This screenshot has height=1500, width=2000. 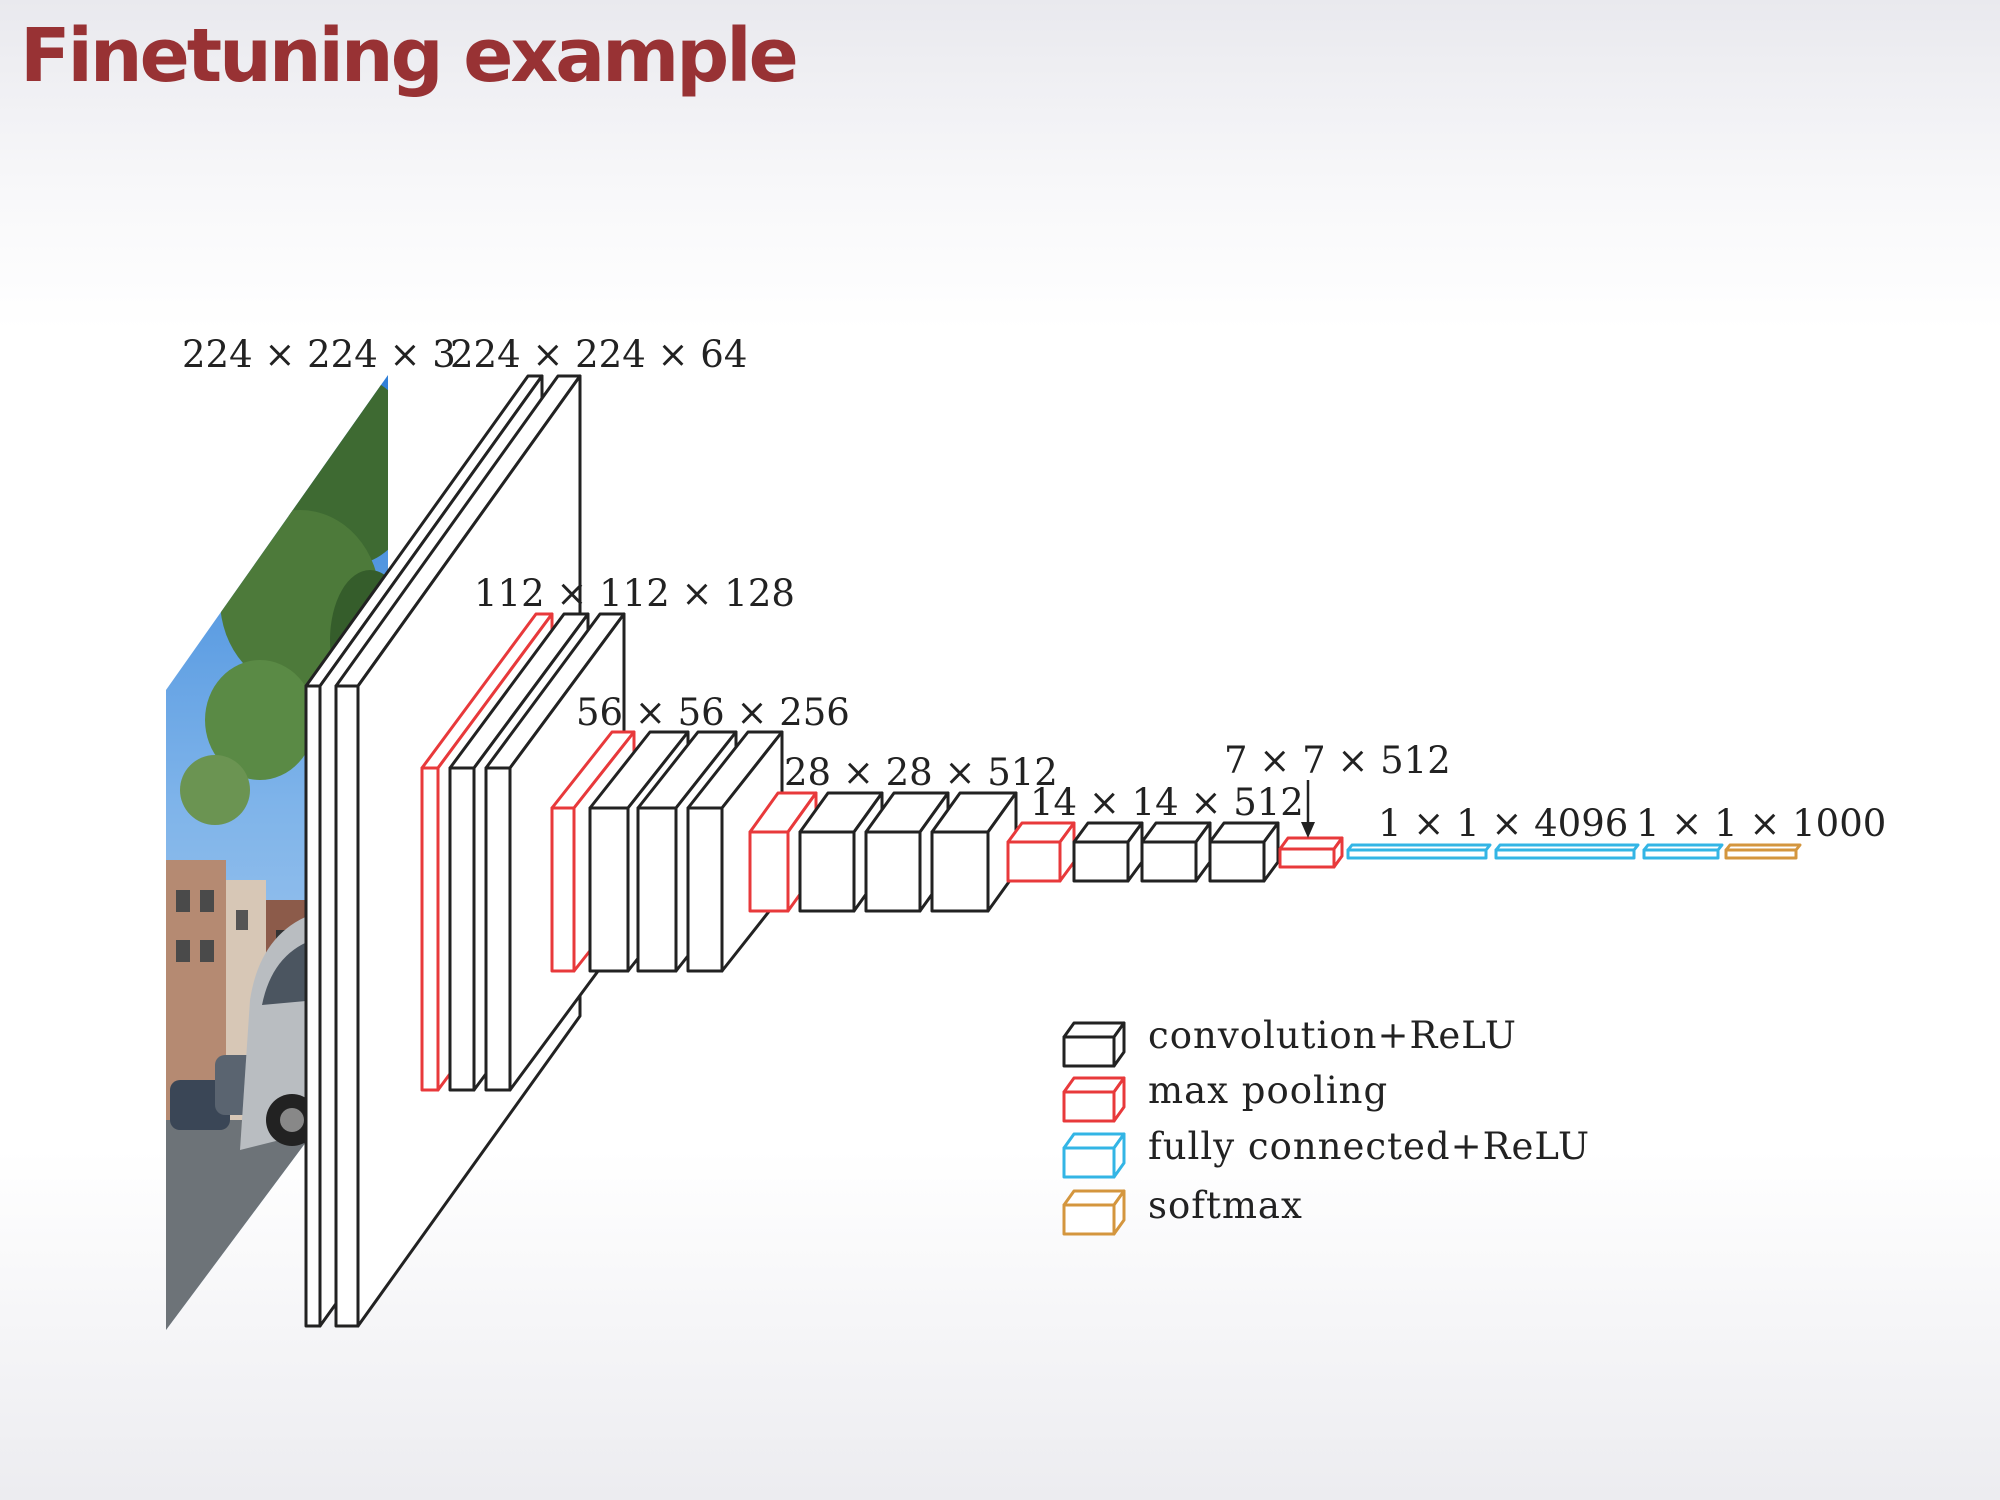 I want to click on conv5-1-layer, so click(x=1108, y=852).